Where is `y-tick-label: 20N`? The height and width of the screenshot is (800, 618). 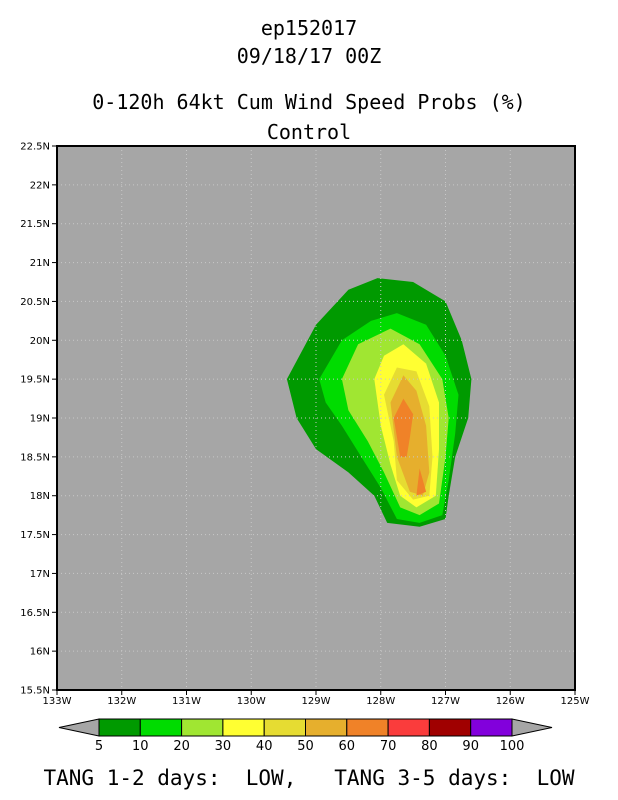
y-tick-label: 20N is located at coordinates (40, 341).